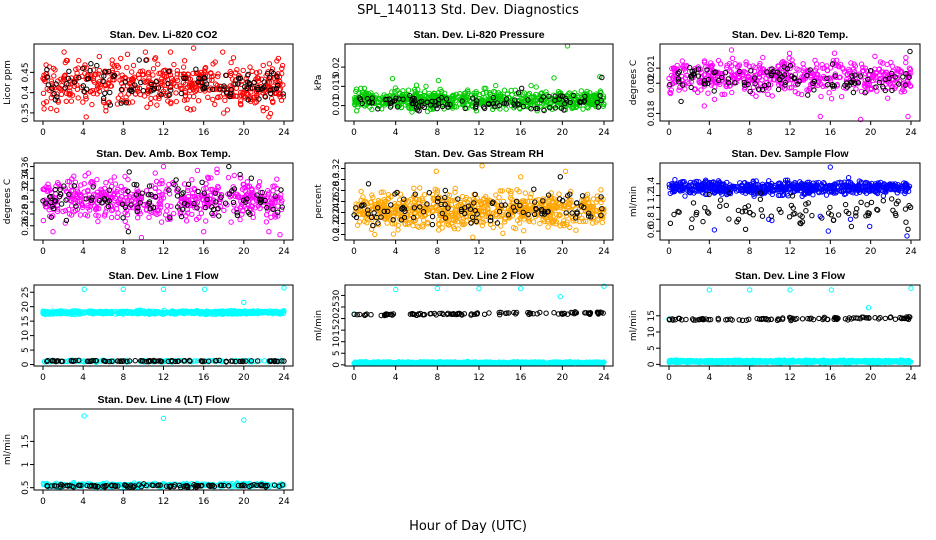 This screenshot has height=540, width=936. What do you see at coordinates (652, 208) in the screenshot?
I see `y-tick-label: 1` at bounding box center [652, 208].